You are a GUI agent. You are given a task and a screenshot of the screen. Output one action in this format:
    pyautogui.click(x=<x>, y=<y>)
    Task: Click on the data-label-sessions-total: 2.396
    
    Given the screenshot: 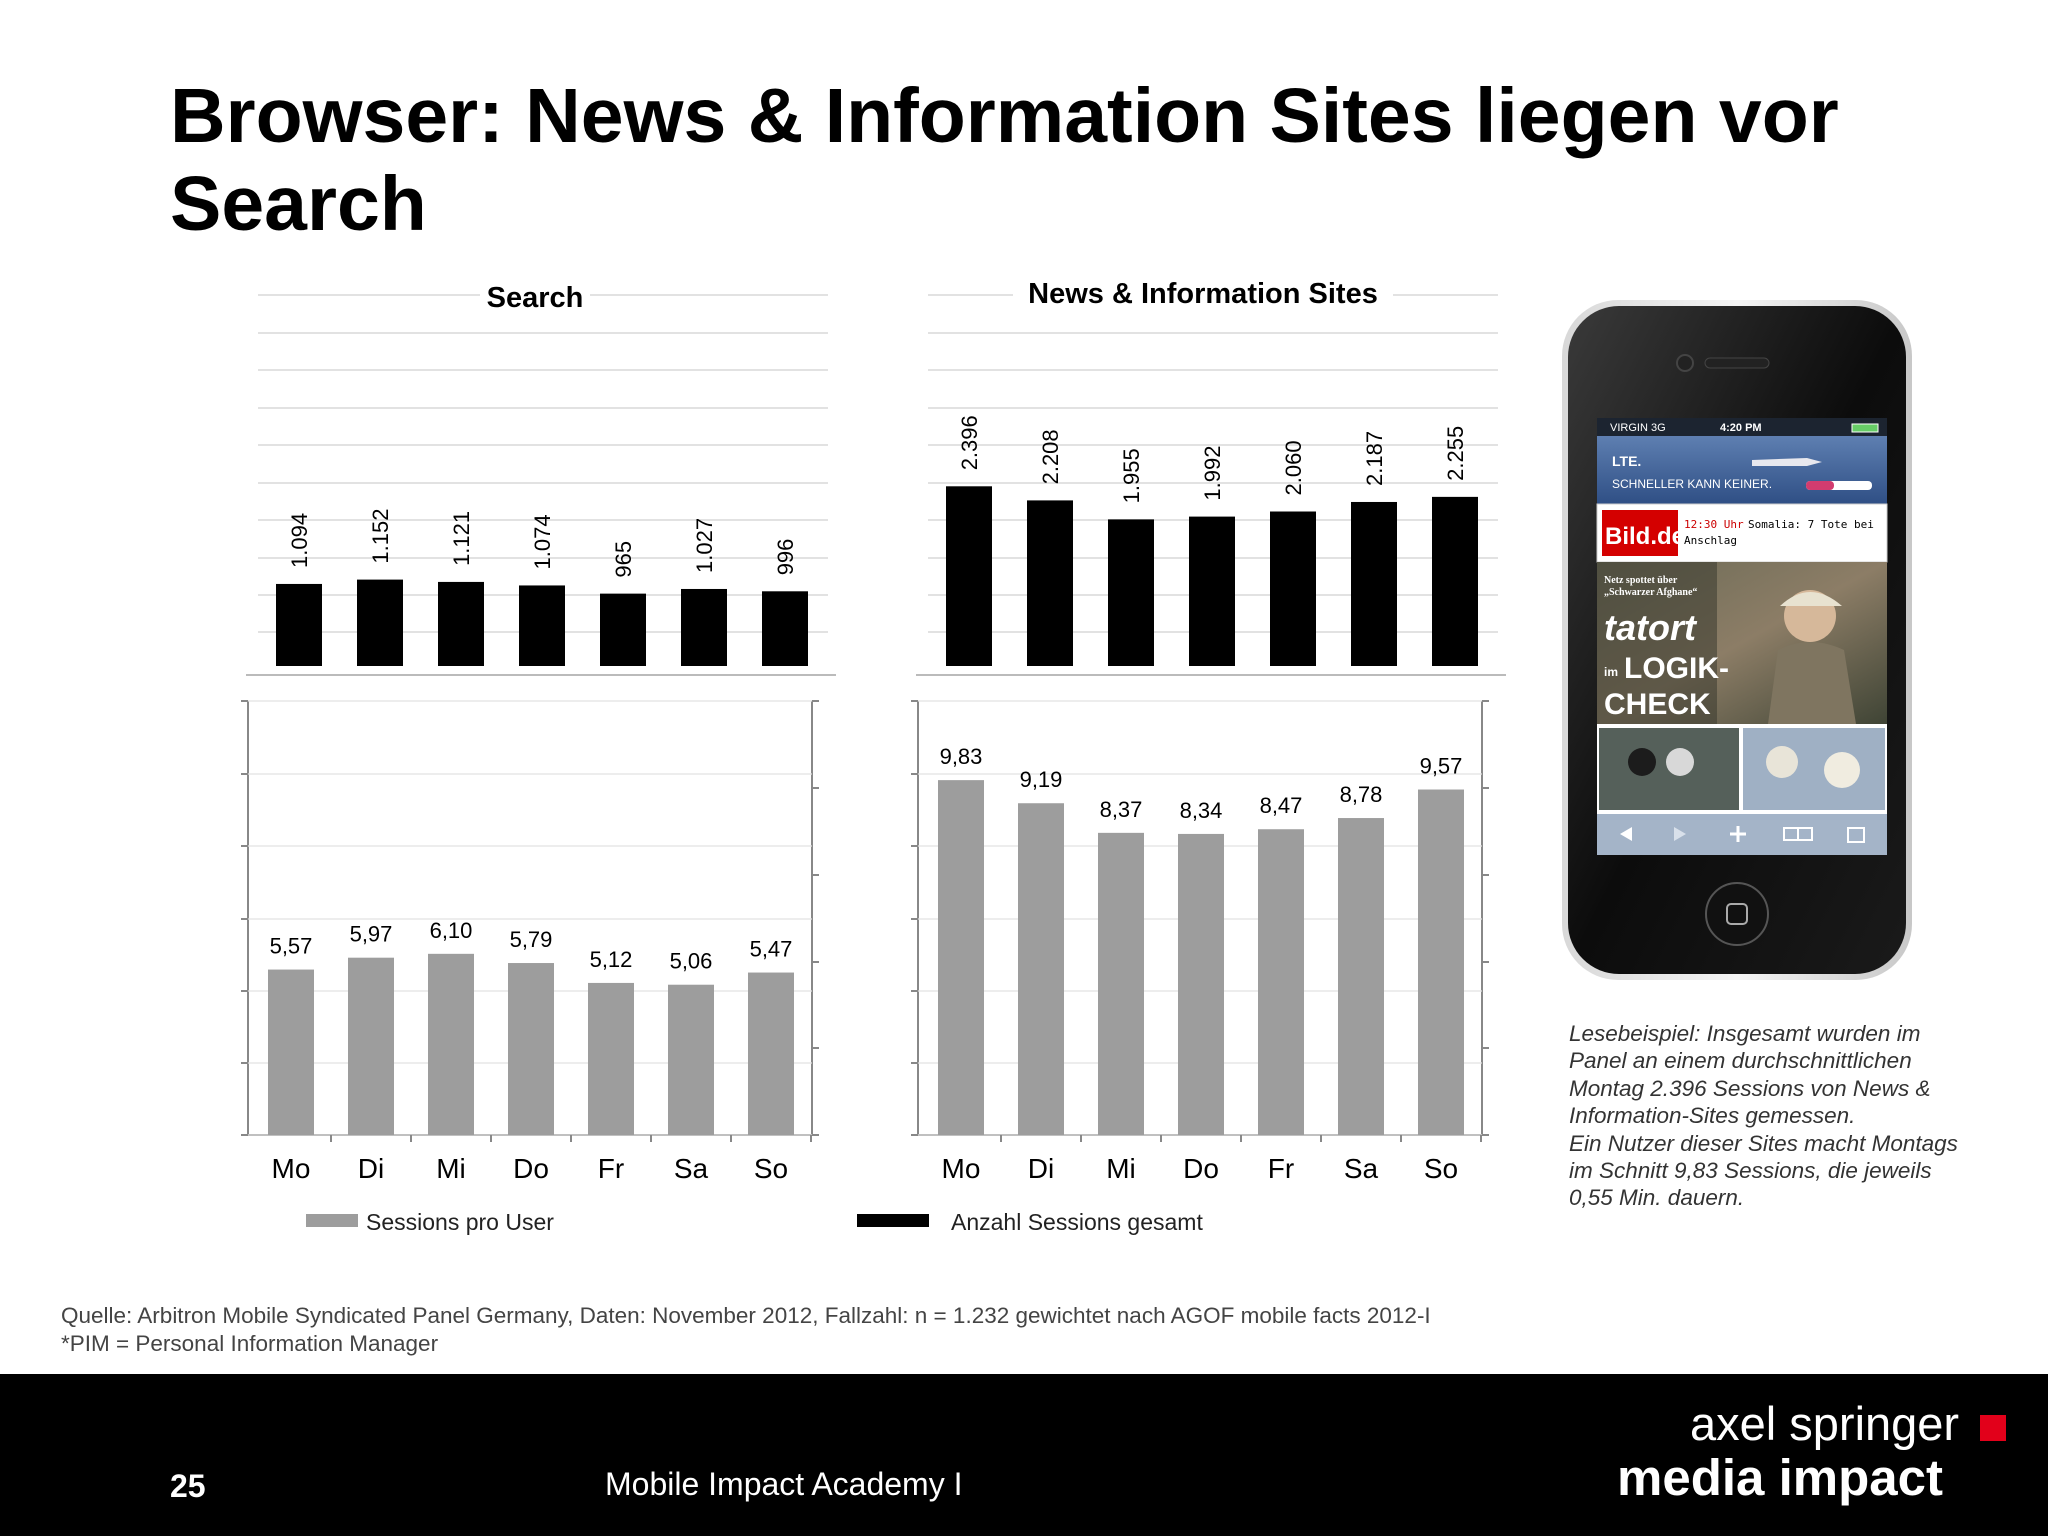 What is the action you would take?
    pyautogui.click(x=969, y=442)
    